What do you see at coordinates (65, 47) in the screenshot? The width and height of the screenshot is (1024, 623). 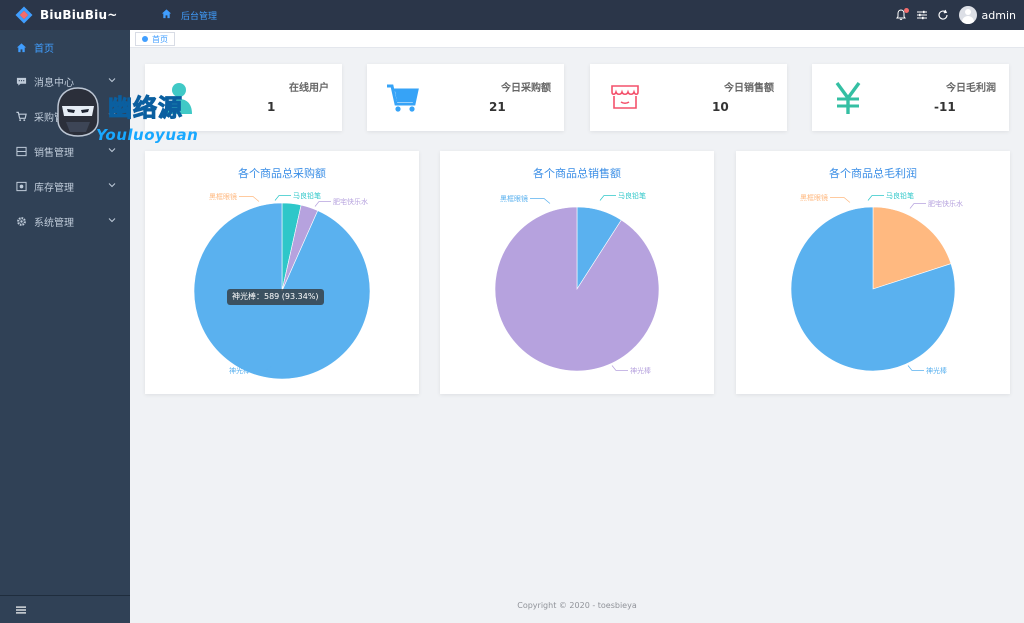 I see `sidebar-item-home: 首页` at bounding box center [65, 47].